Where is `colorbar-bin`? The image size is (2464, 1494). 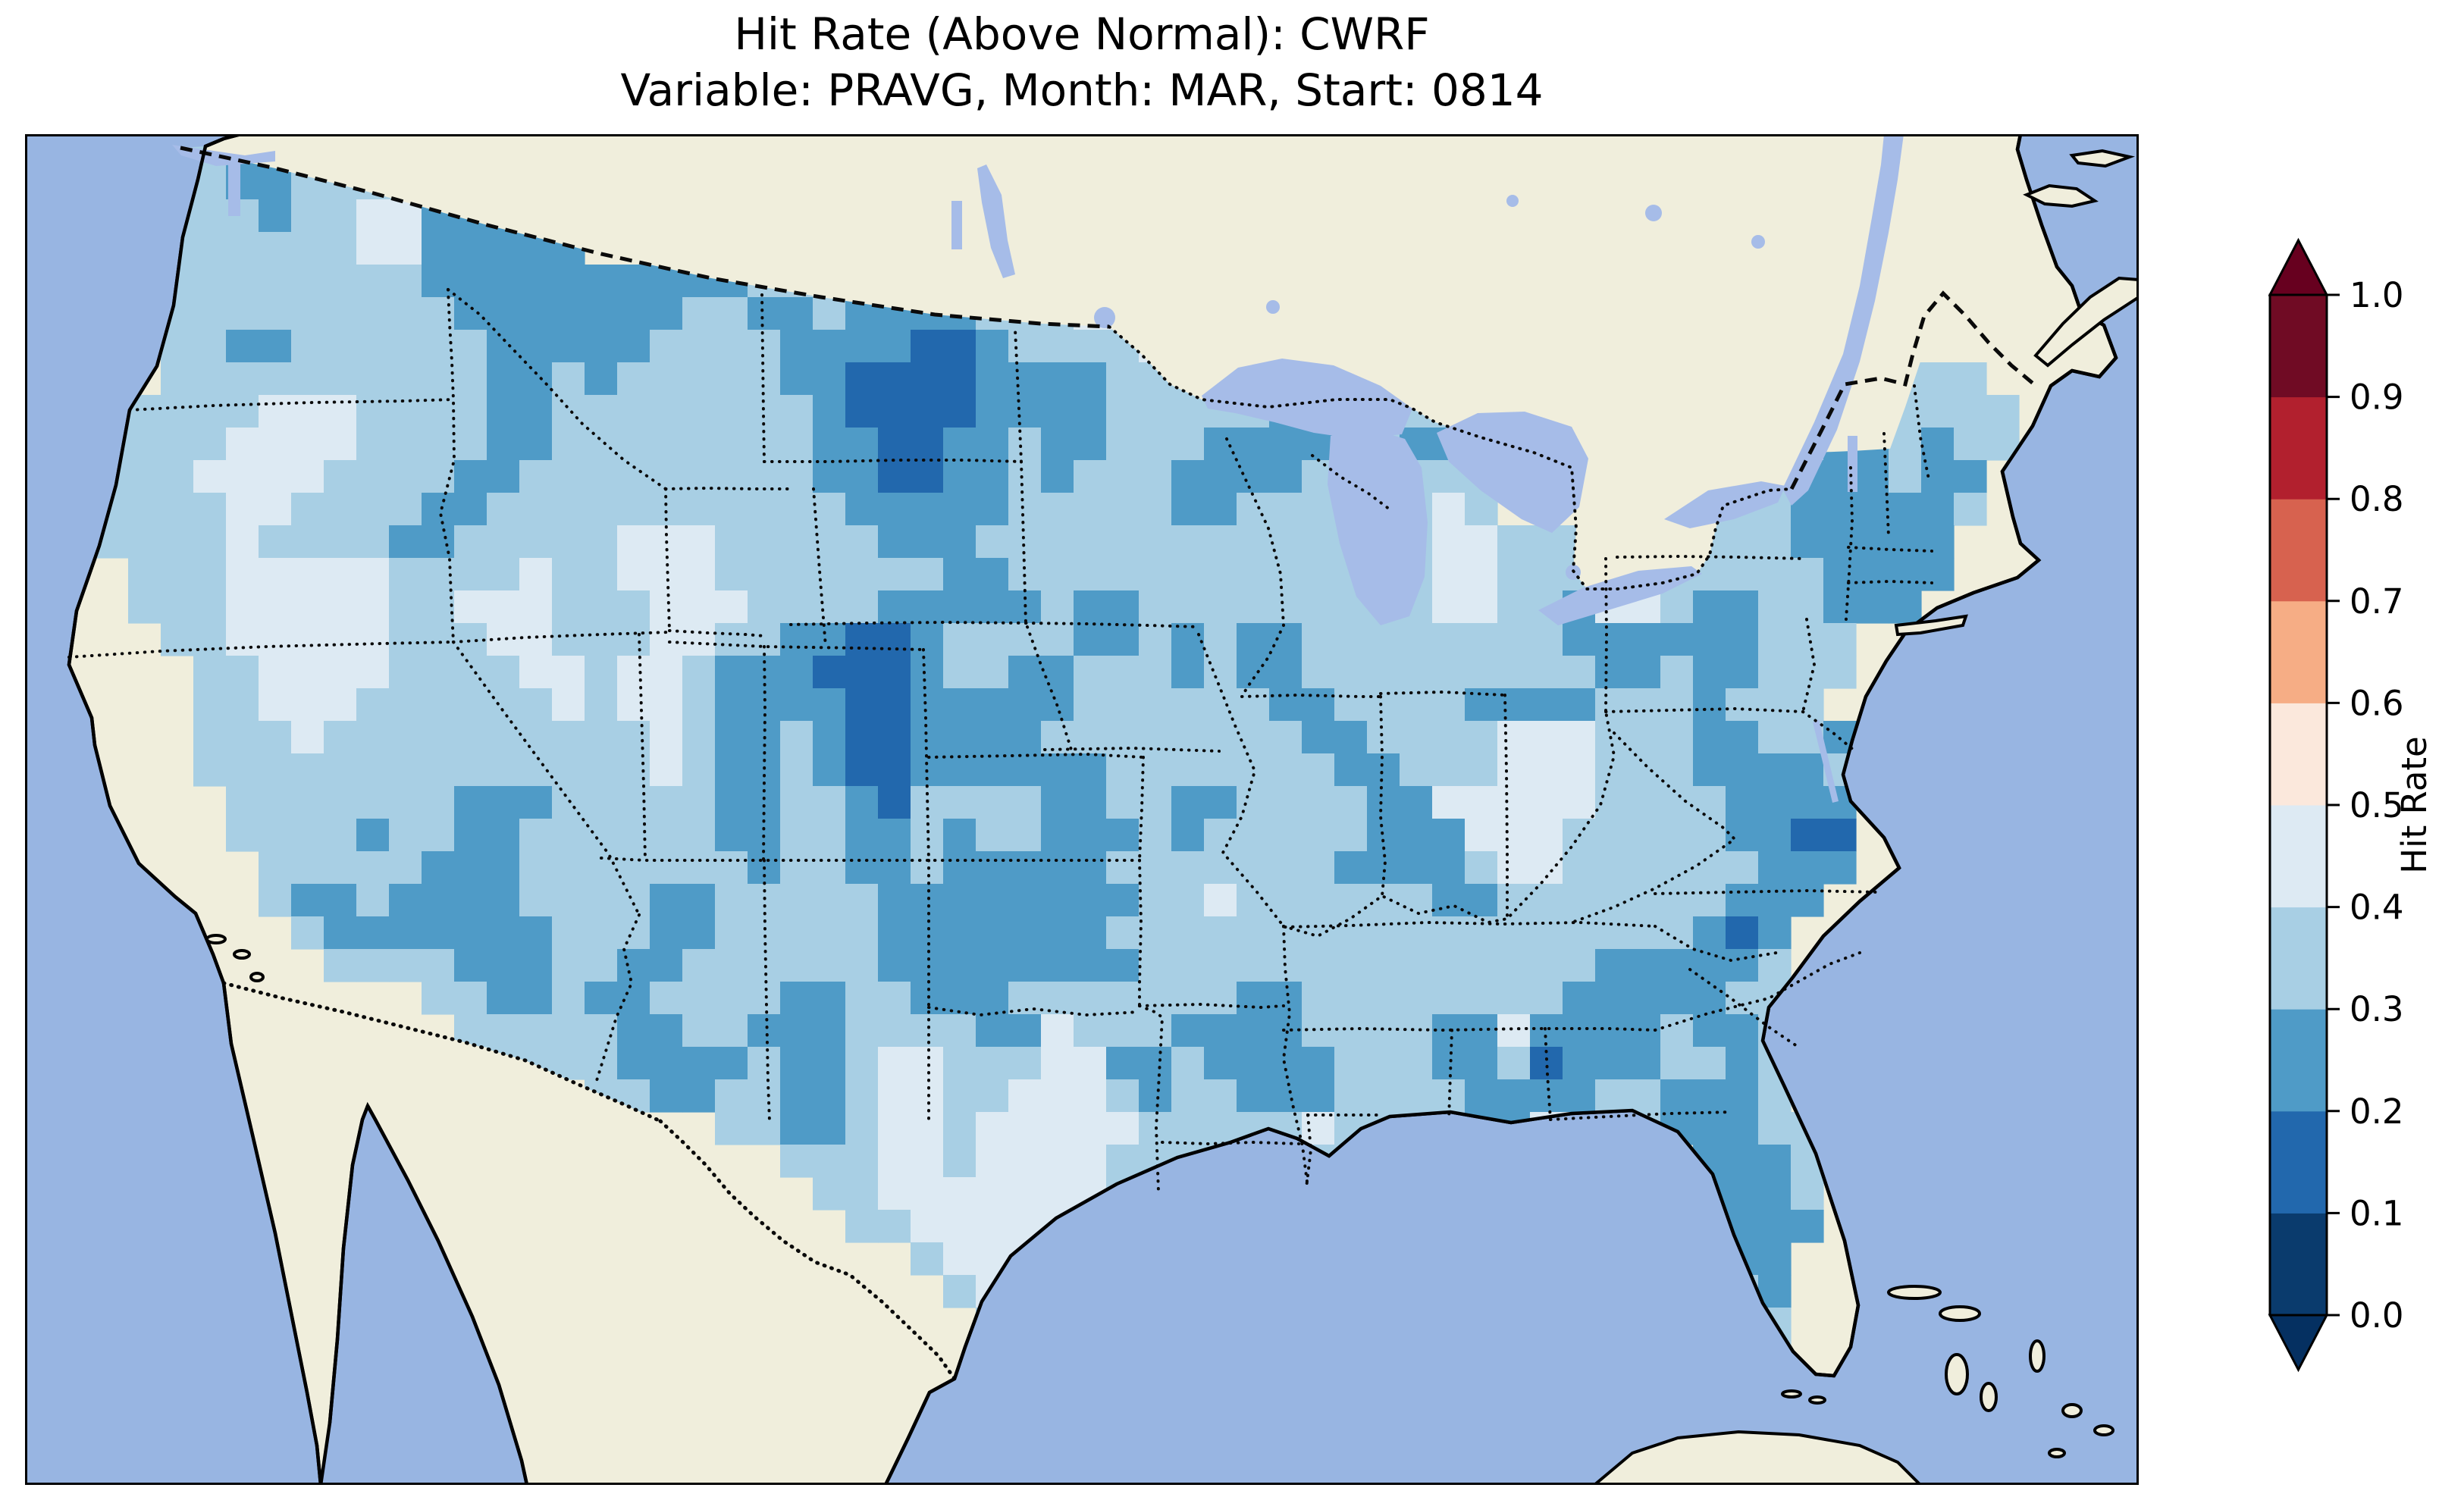
colorbar-bin is located at coordinates (2298, 856).